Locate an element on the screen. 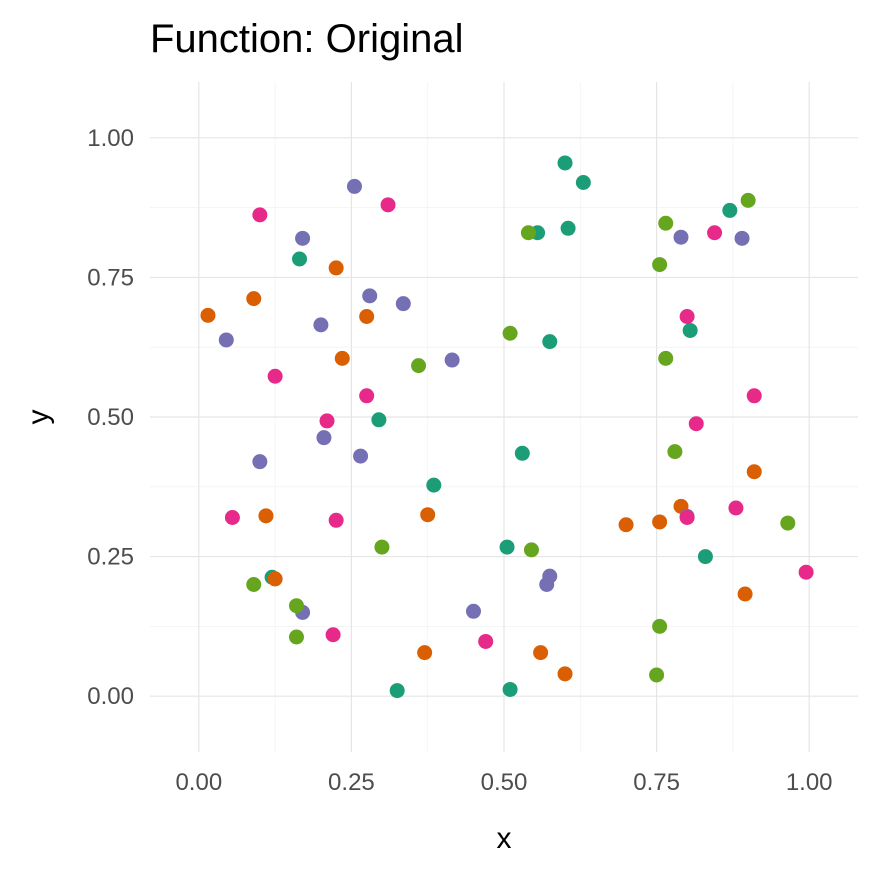 This screenshot has width=875, height=875. x-tick-label: 0.75 is located at coordinates (656, 782).